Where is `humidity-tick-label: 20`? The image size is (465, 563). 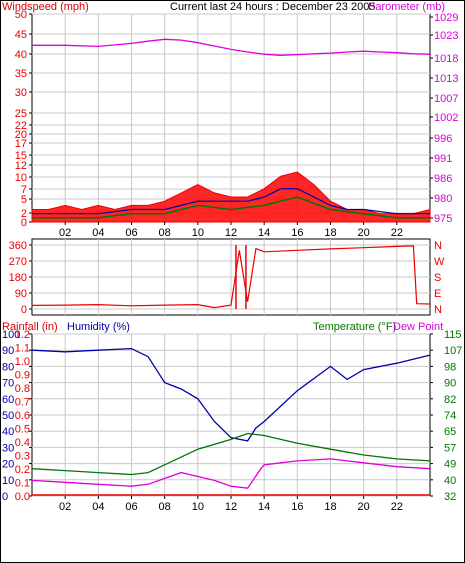 humidity-tick-label: 20 is located at coordinates (8, 465).